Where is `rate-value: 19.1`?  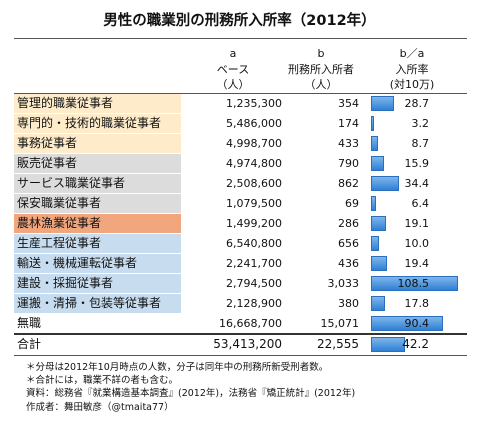 rate-value: 19.1 is located at coordinates (417, 223).